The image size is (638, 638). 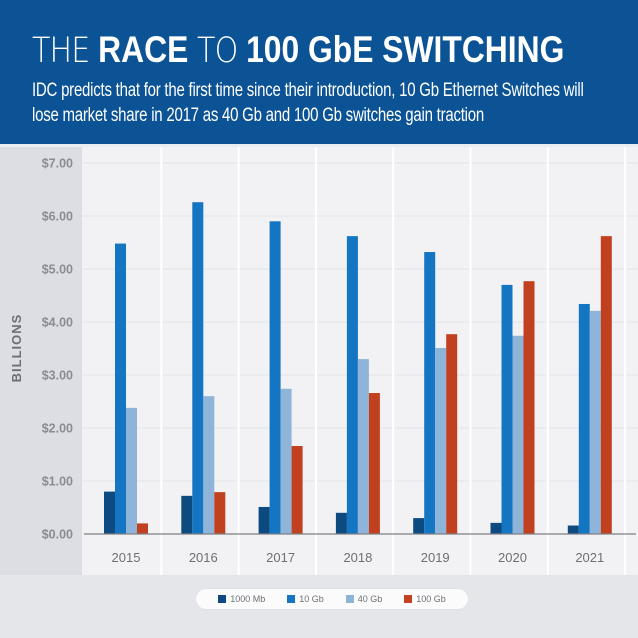 I want to click on legend-item-100-gb: 100 Gb, so click(x=425, y=599).